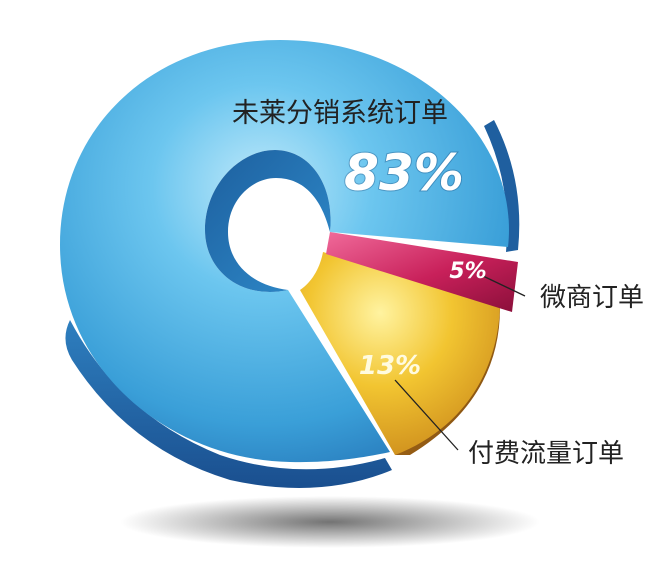 Image resolution: width=652 pixels, height=571 pixels. What do you see at coordinates (229, 404) in the screenshot?
I see `slice-side-primary` at bounding box center [229, 404].